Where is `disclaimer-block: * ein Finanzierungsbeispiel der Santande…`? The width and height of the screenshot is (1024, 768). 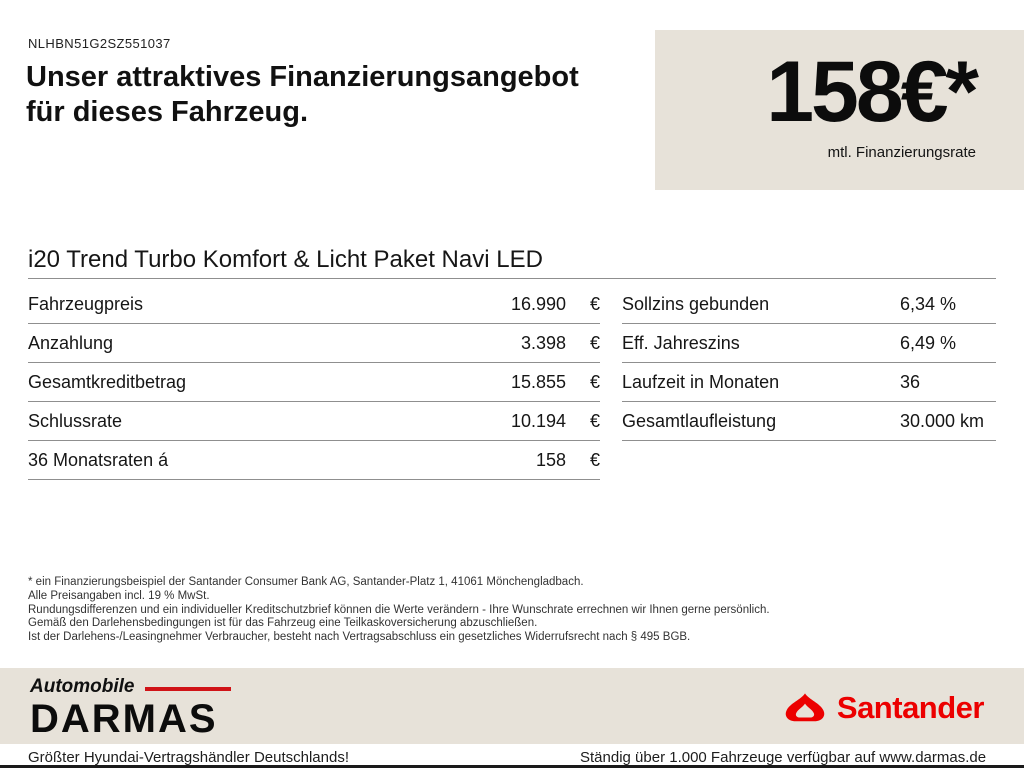 disclaimer-block: * ein Finanzierungsbeispiel der Santande… is located at coordinates (511, 610).